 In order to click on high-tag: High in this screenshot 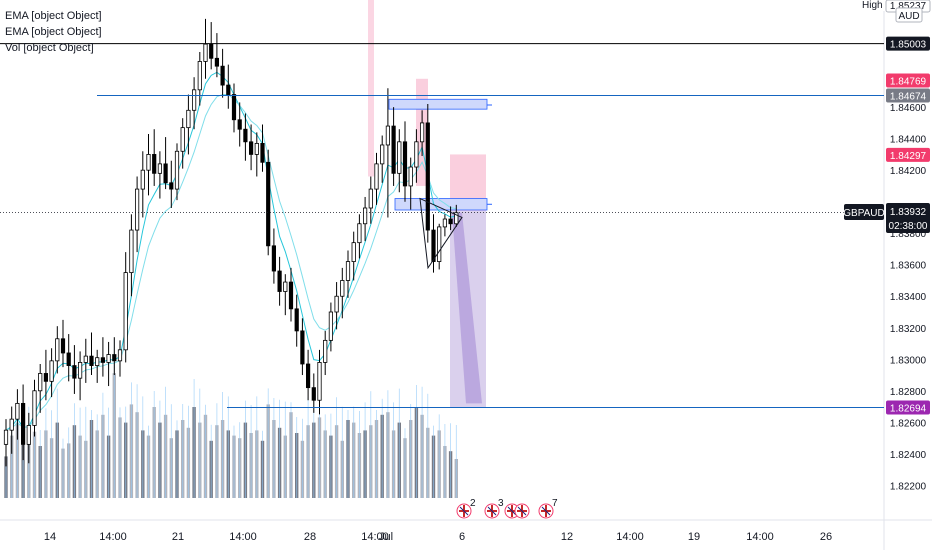, I will do `click(876, 5)`.